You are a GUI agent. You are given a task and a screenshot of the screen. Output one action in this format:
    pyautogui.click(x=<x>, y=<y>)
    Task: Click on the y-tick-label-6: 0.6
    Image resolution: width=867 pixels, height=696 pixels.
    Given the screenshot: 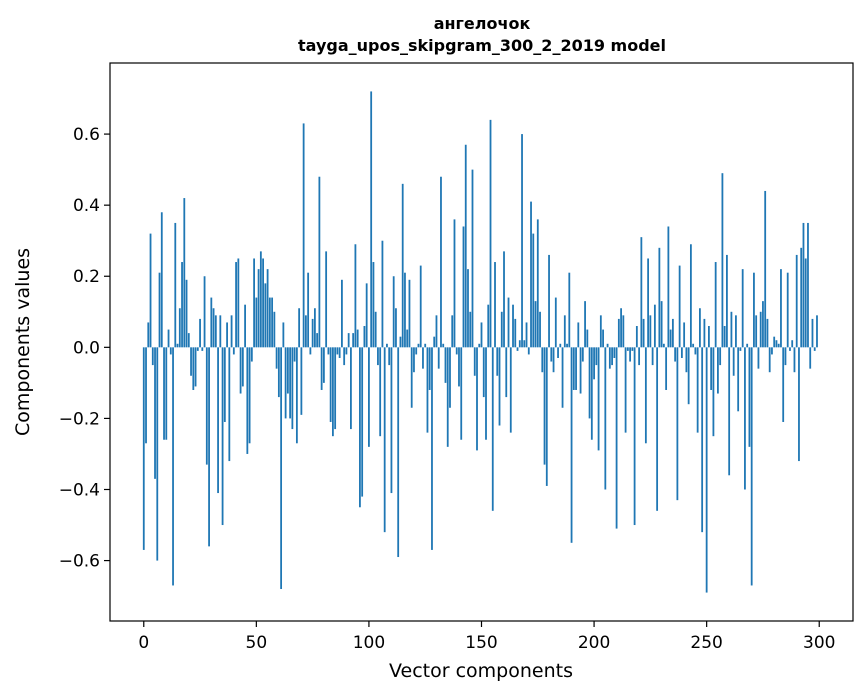 What is the action you would take?
    pyautogui.click(x=86, y=135)
    